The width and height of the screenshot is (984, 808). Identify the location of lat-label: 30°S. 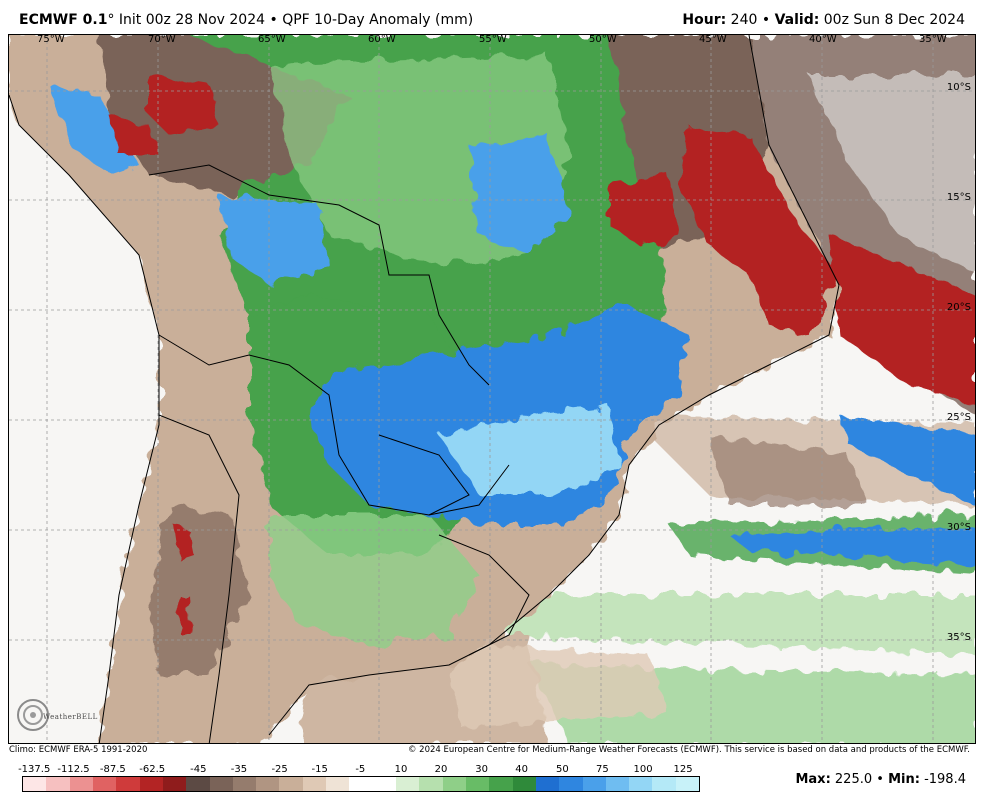
(958, 527).